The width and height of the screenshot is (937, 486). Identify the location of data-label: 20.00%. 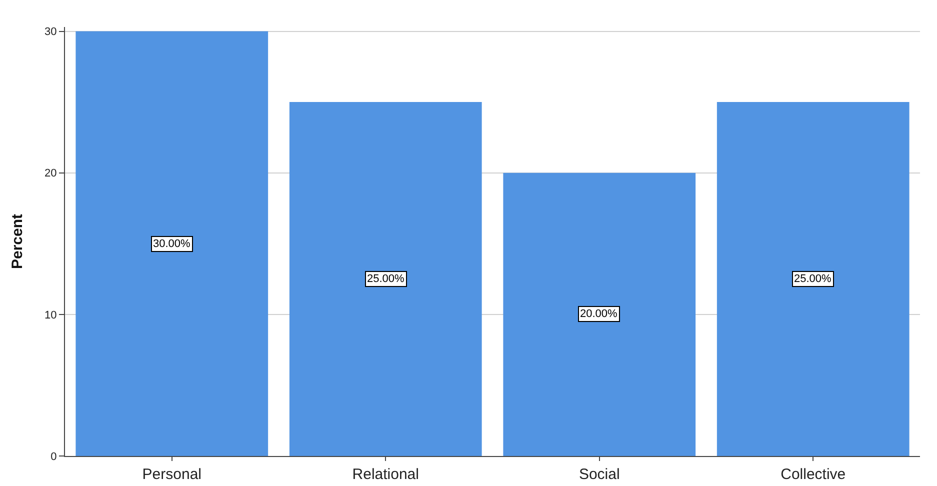
(599, 314).